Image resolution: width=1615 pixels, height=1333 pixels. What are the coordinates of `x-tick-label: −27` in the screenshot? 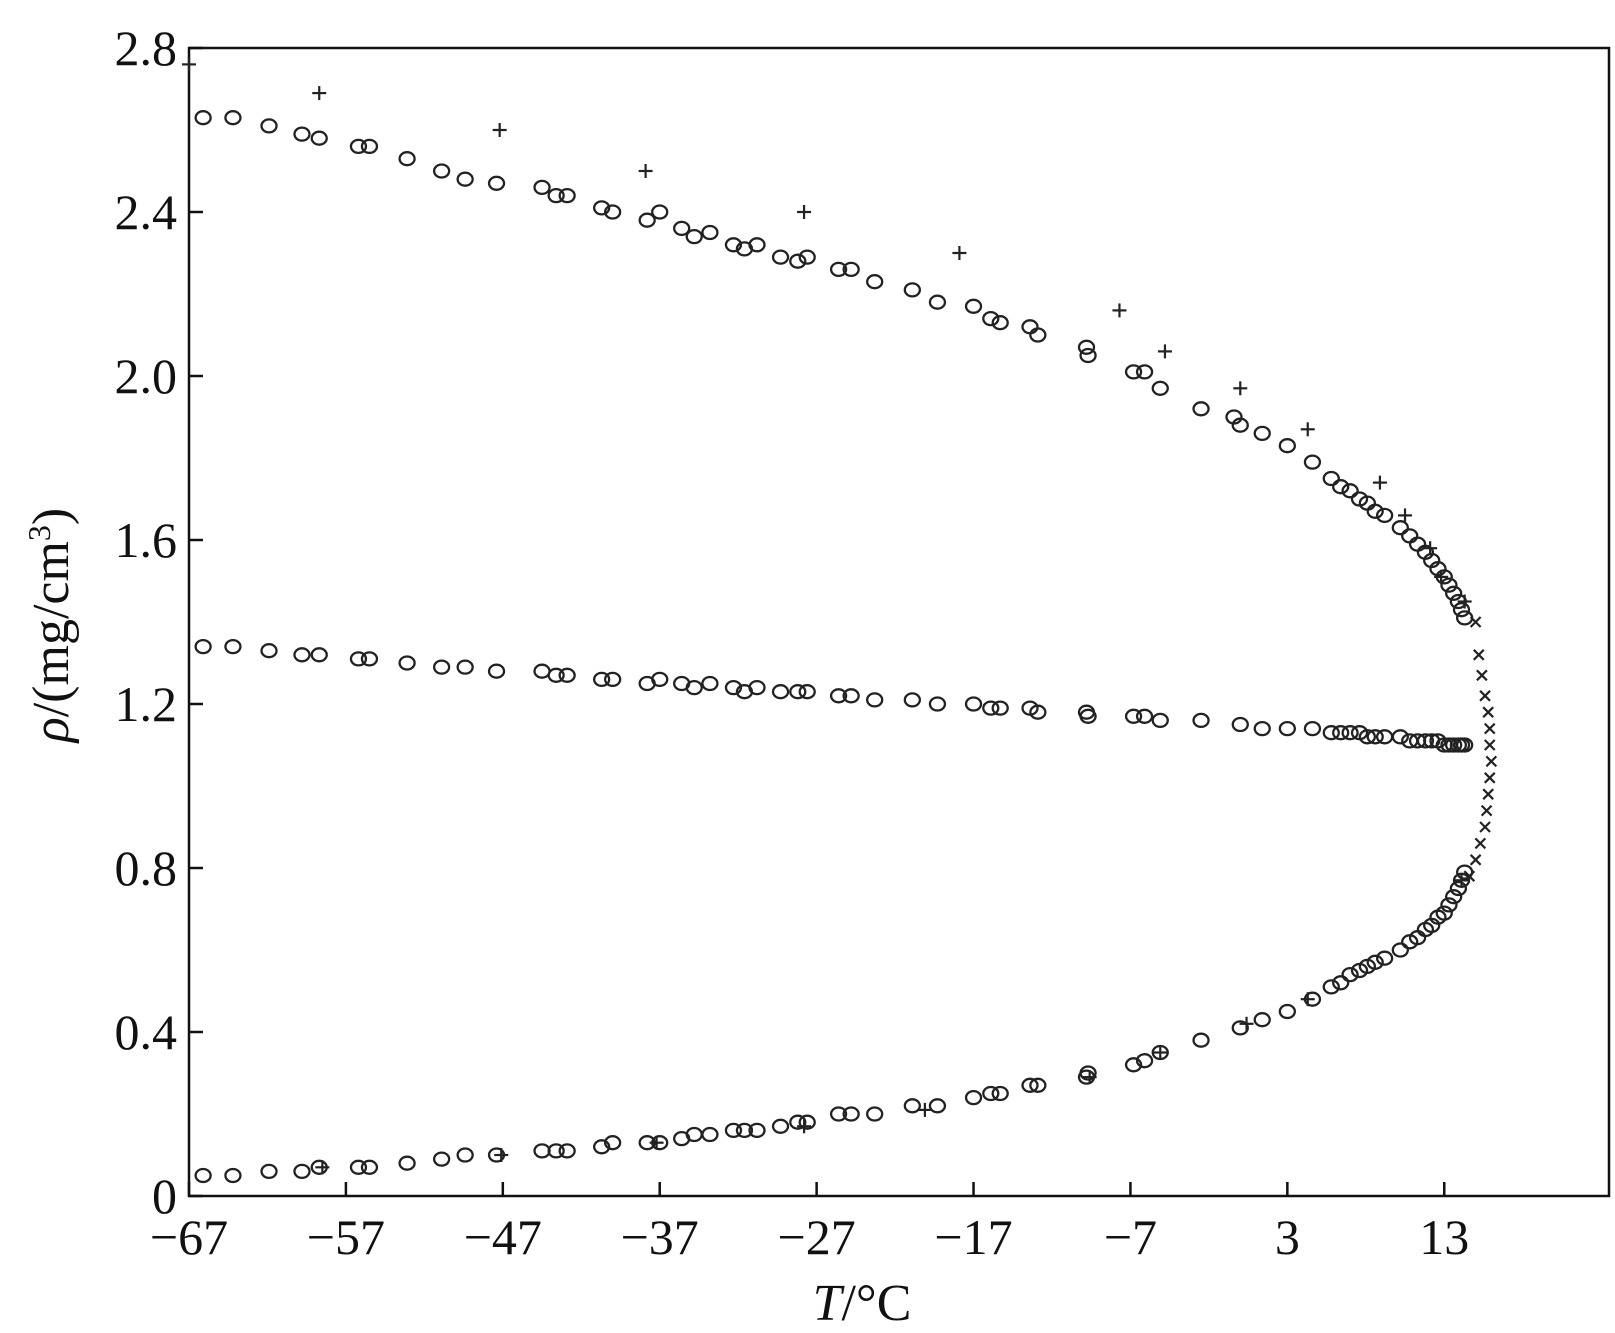 It's located at (817, 1237).